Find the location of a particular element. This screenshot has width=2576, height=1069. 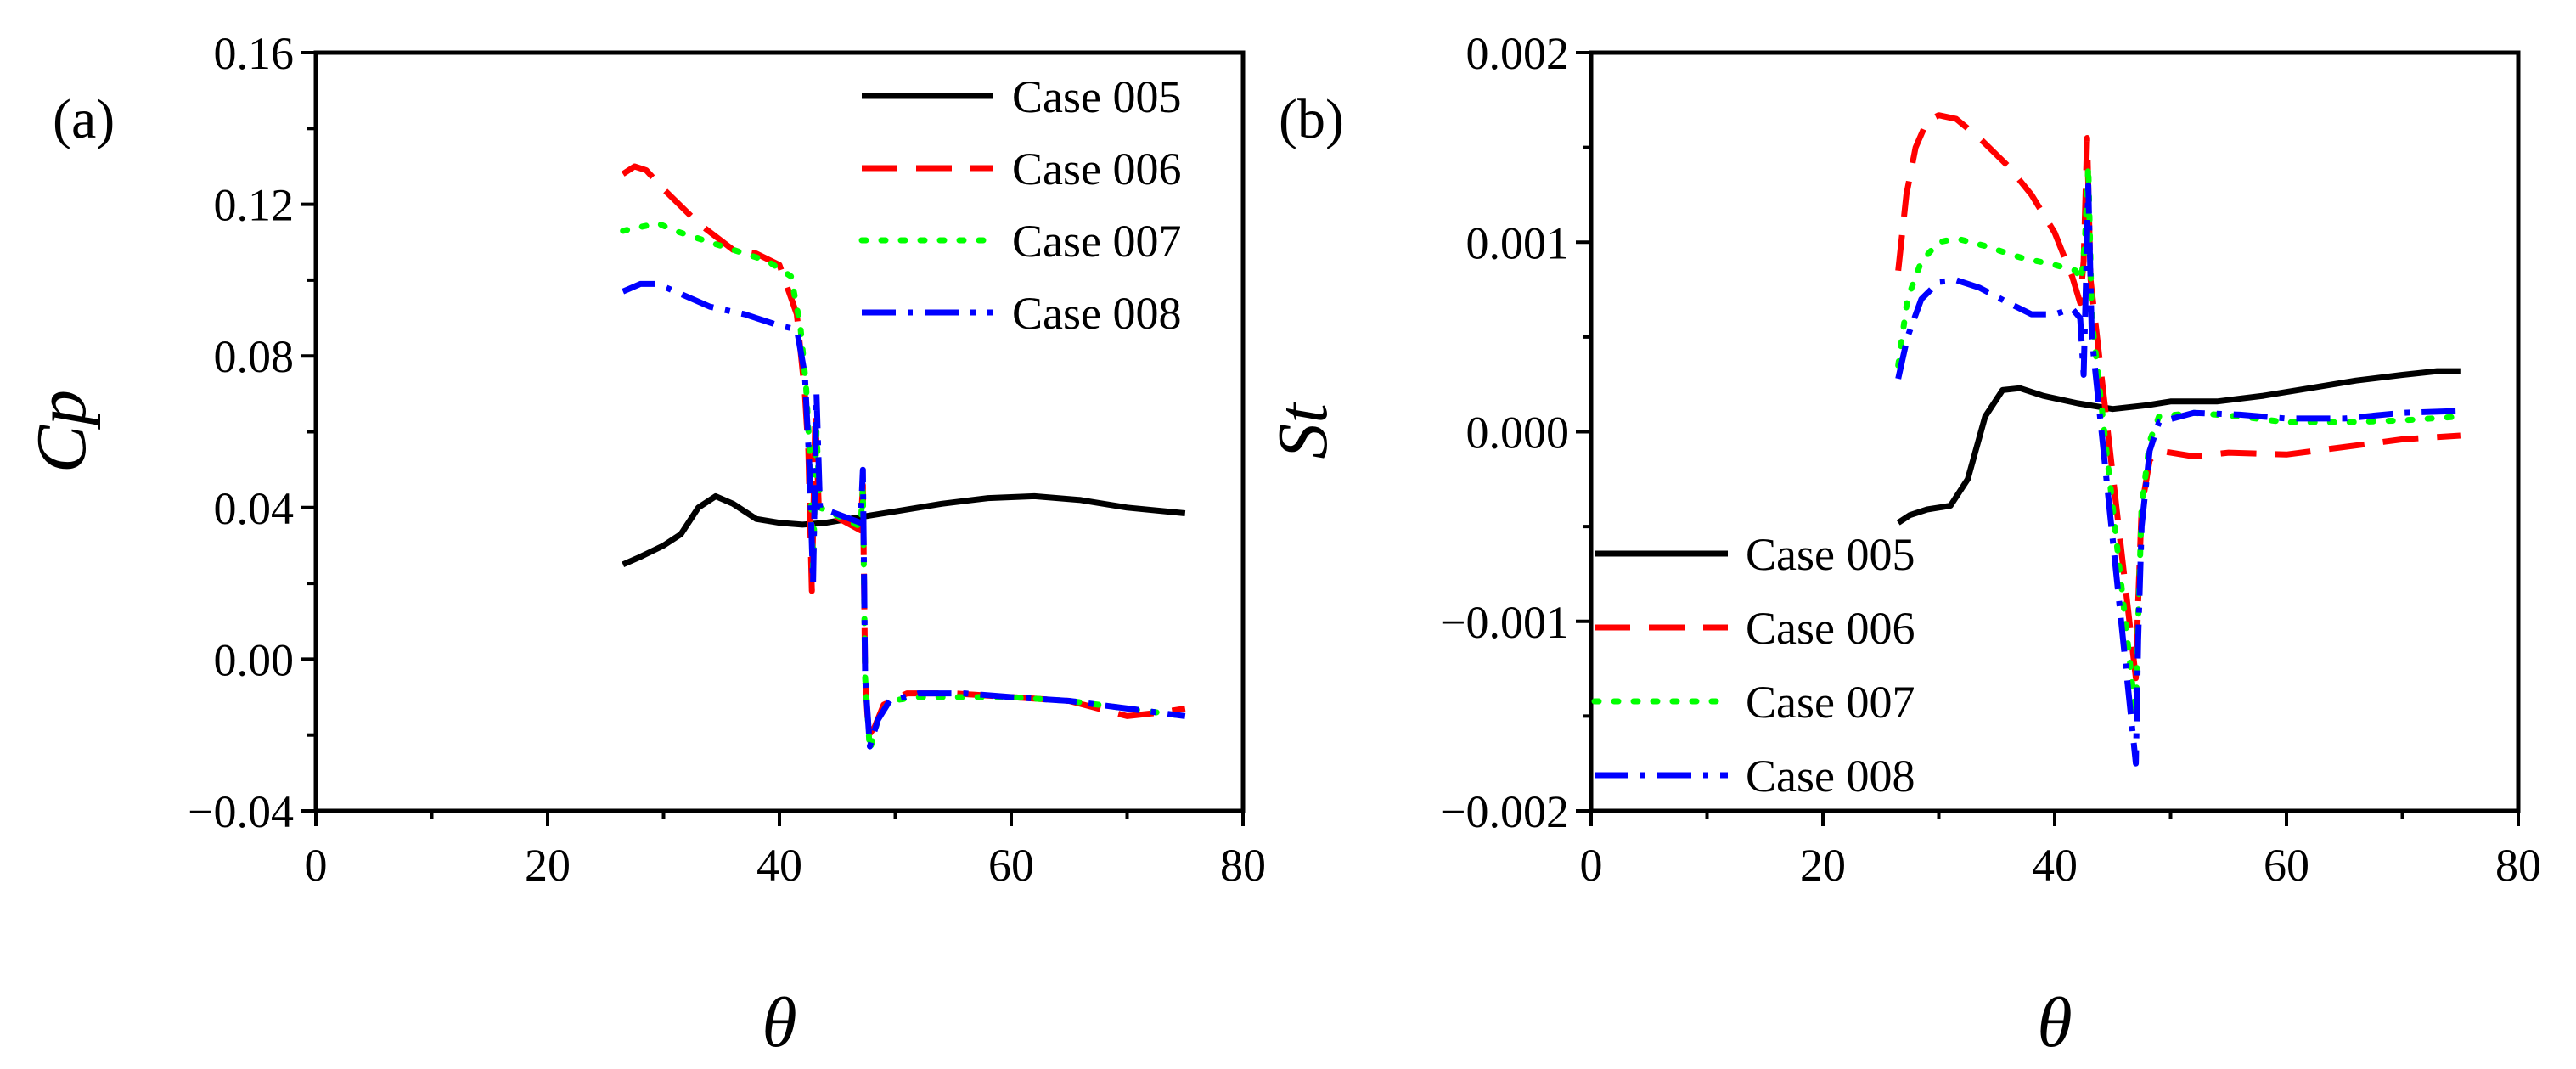

panel-b-y-axis-title: St is located at coordinates (1302, 431).